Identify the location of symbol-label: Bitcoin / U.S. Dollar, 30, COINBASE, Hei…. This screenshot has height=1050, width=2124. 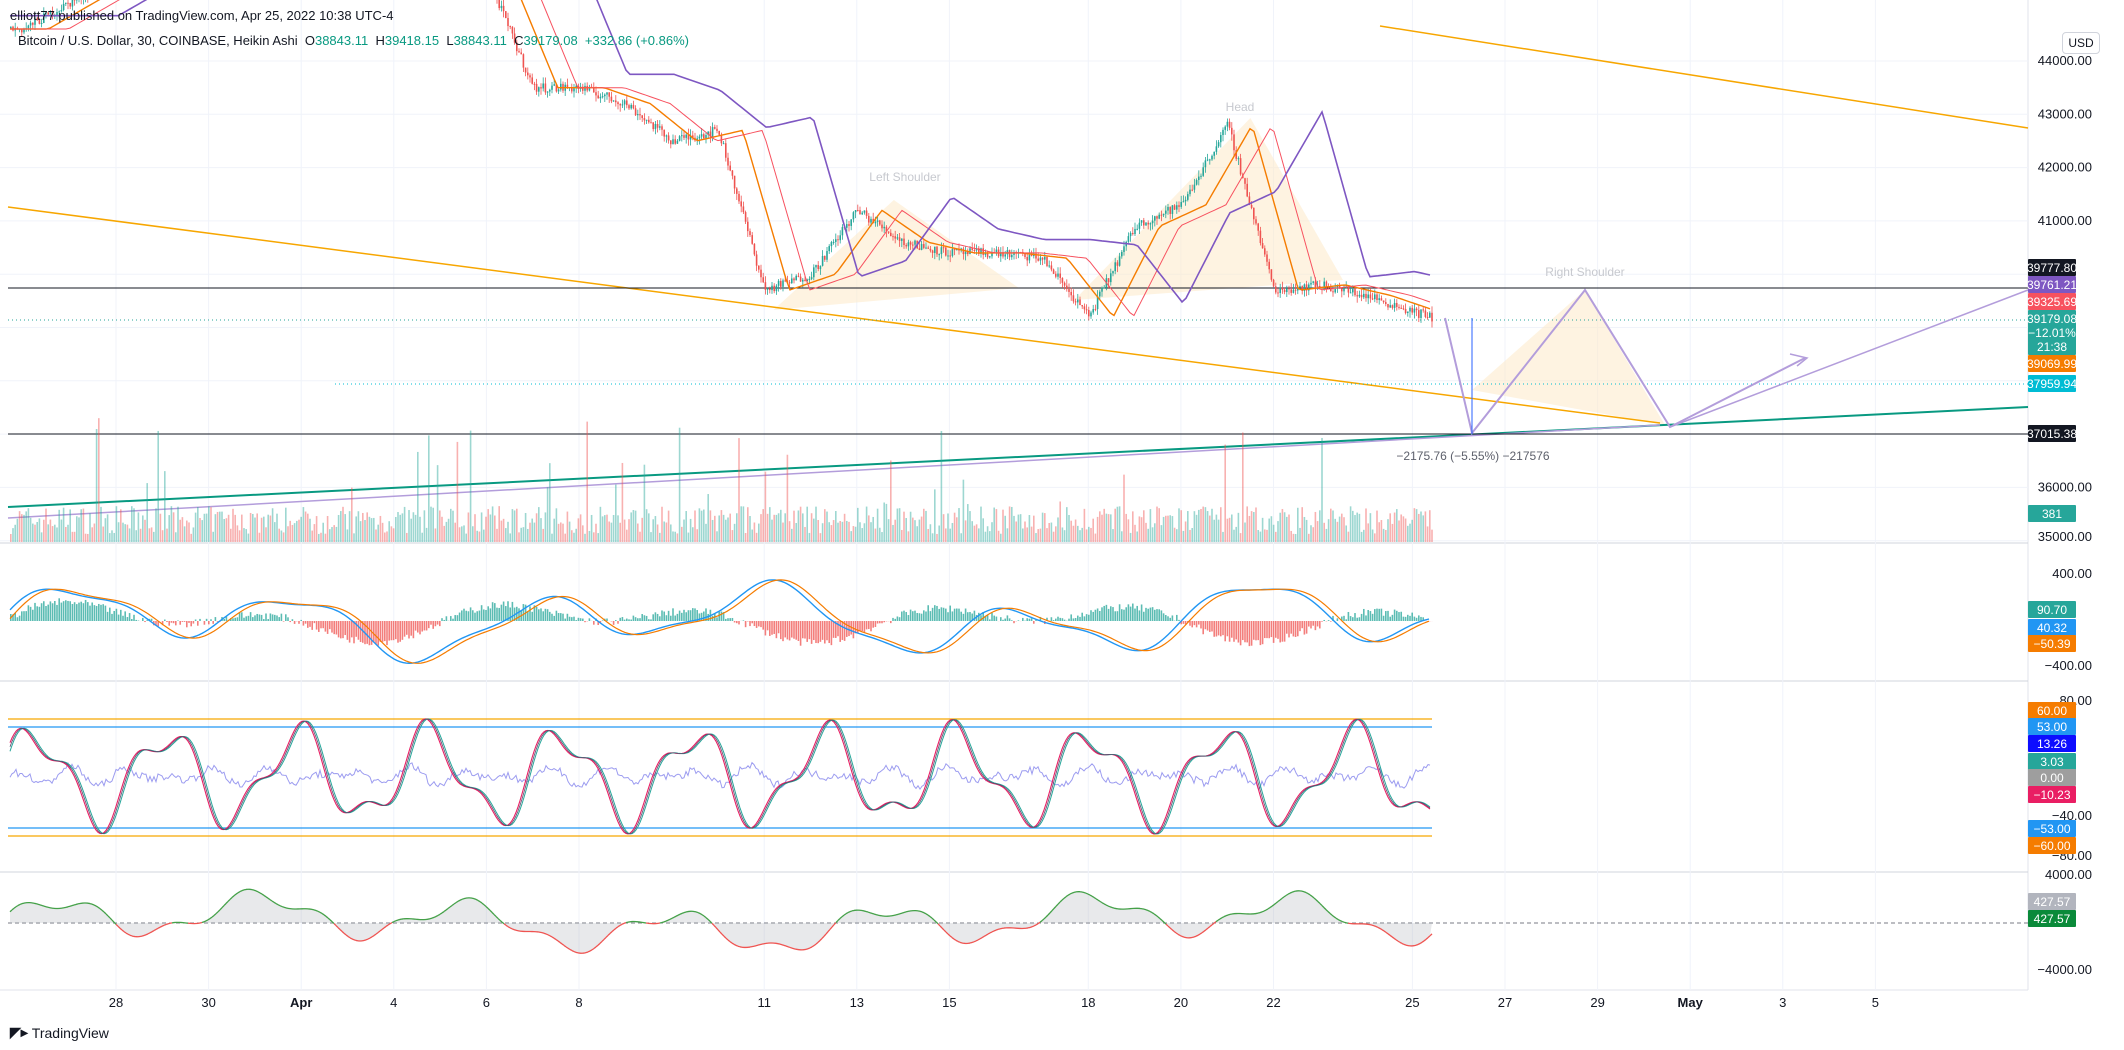
(158, 40).